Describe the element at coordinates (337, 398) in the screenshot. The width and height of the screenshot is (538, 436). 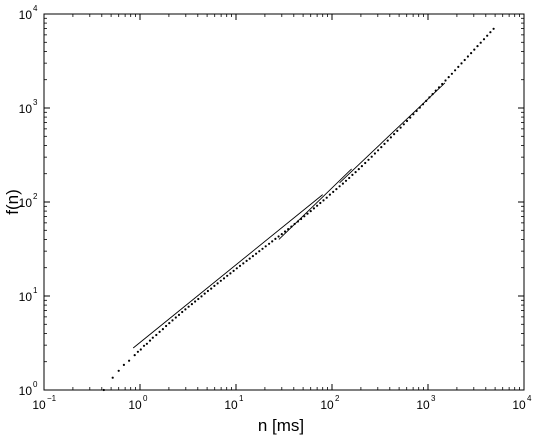
I see `x-tick-exponent: 2` at that location.